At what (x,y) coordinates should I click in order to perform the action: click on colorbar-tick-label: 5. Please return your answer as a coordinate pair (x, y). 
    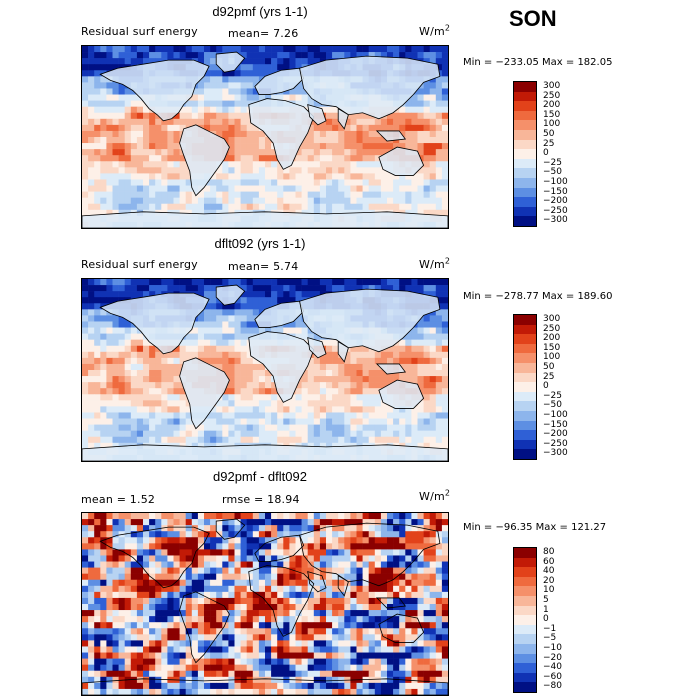
    Looking at the image, I should click on (546, 600).